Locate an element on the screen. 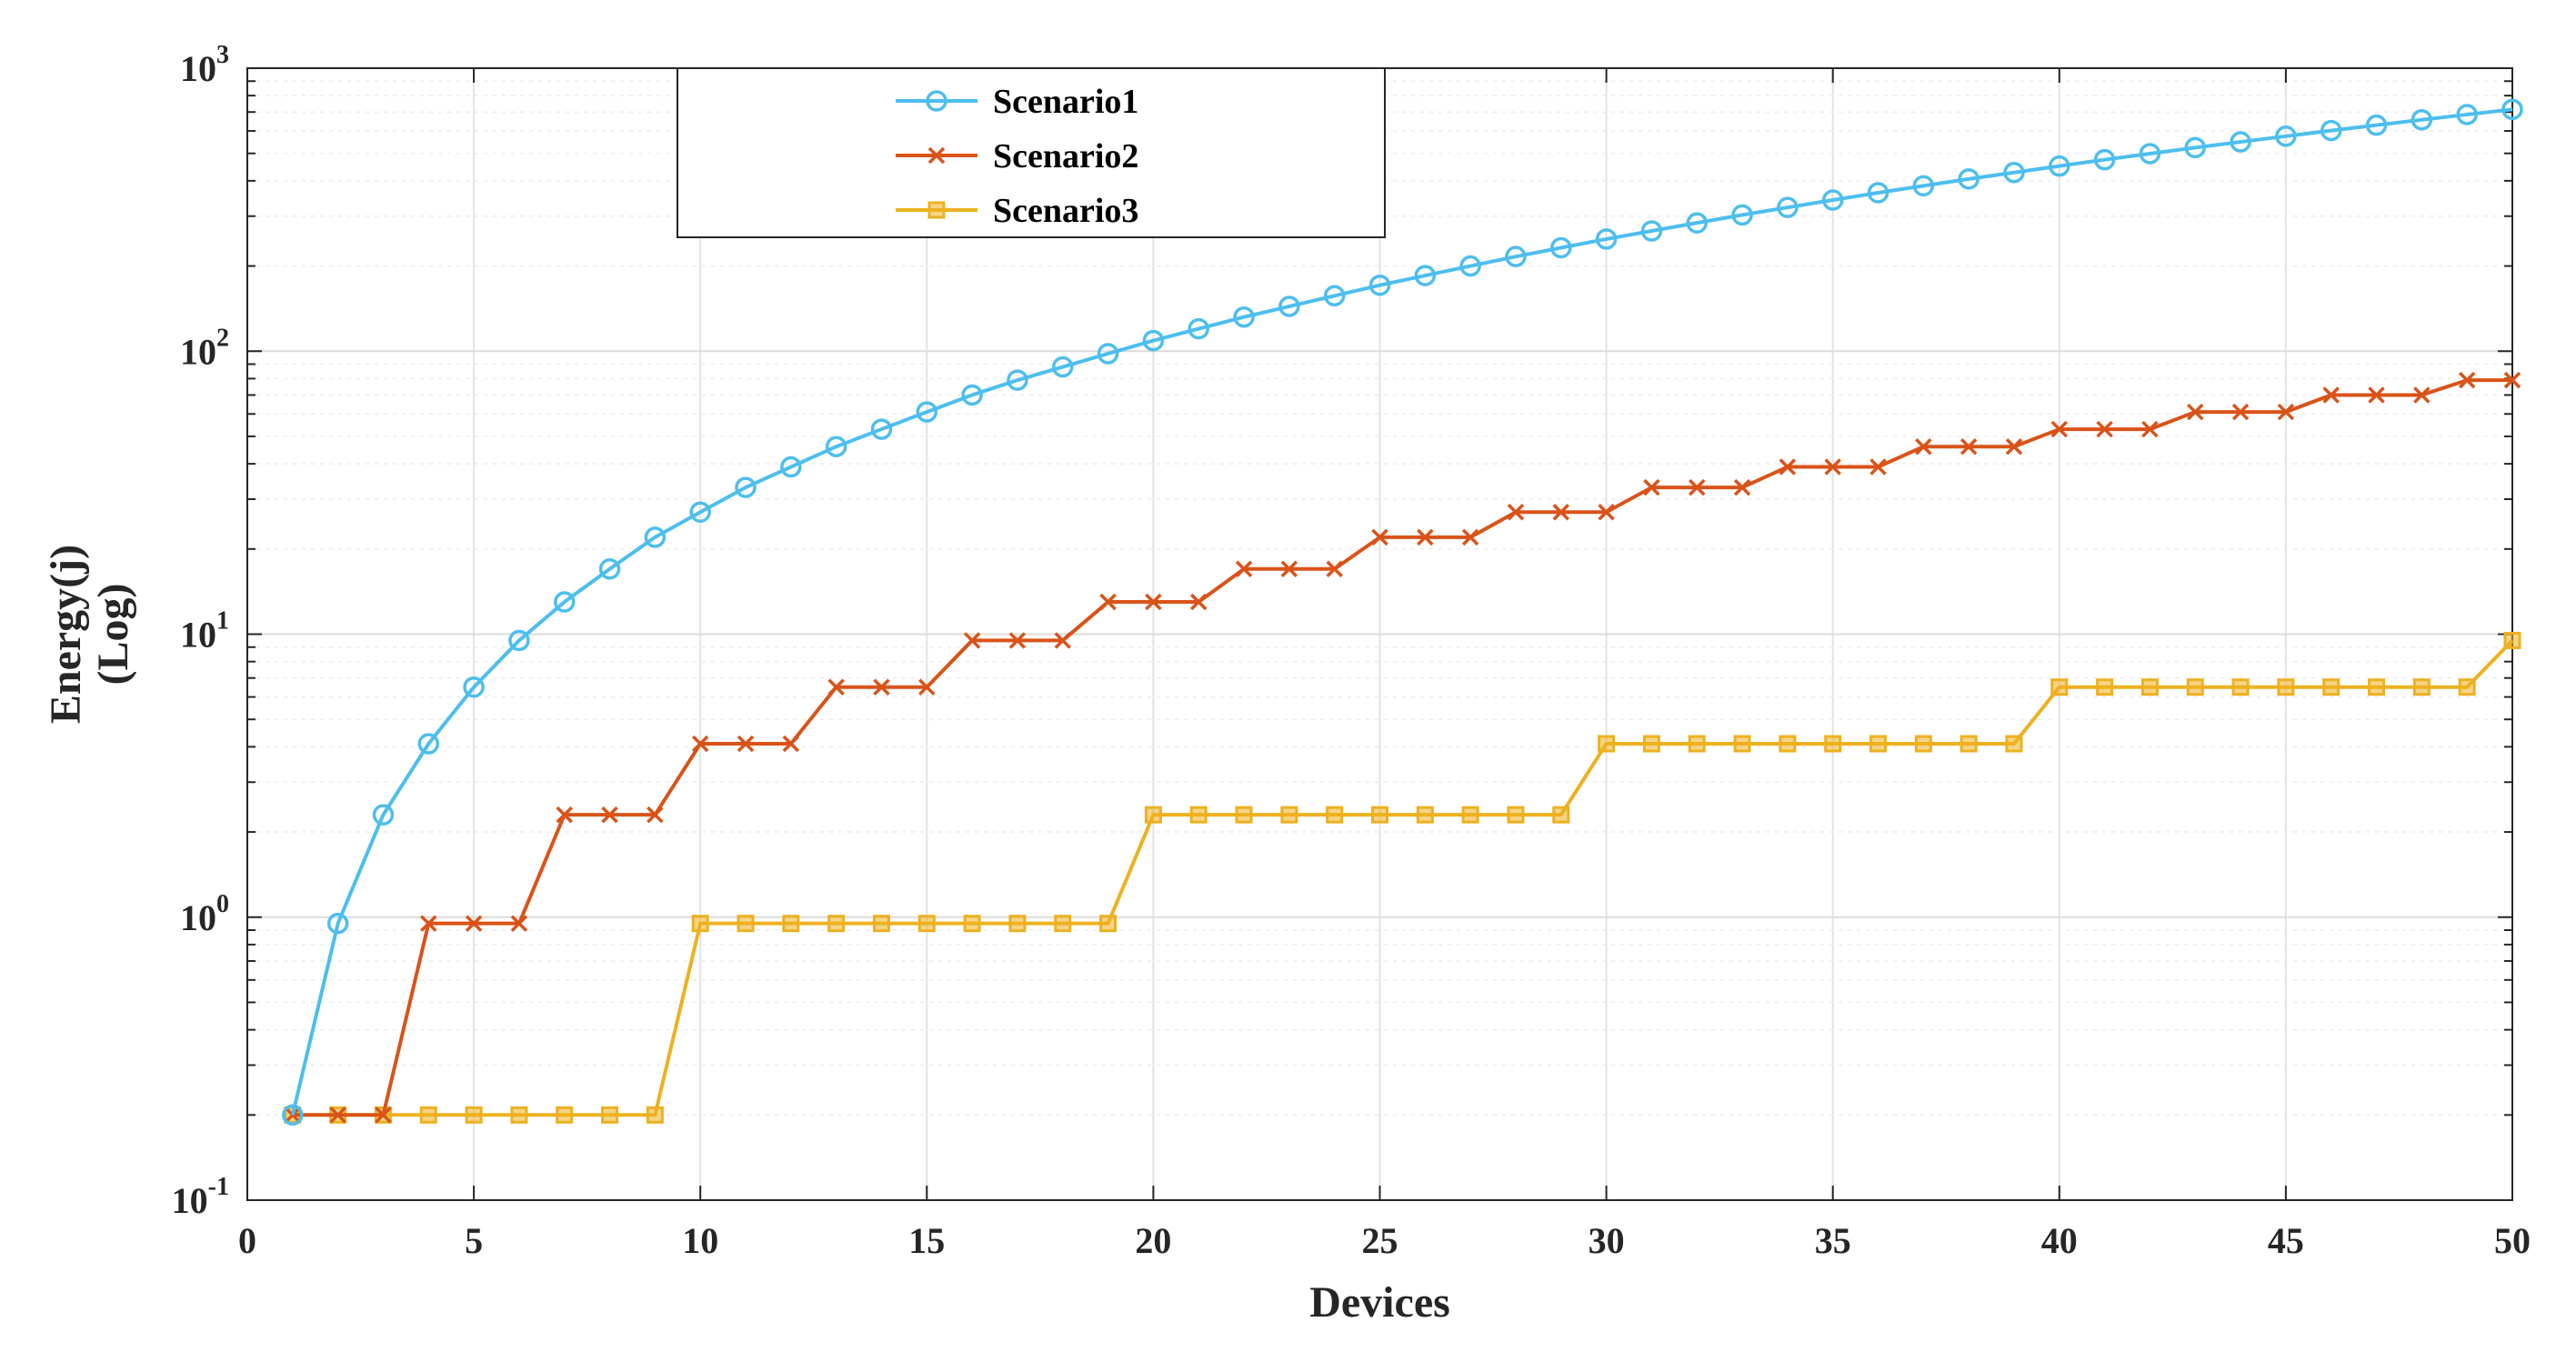  x-tick-label: 10 is located at coordinates (700, 1240).